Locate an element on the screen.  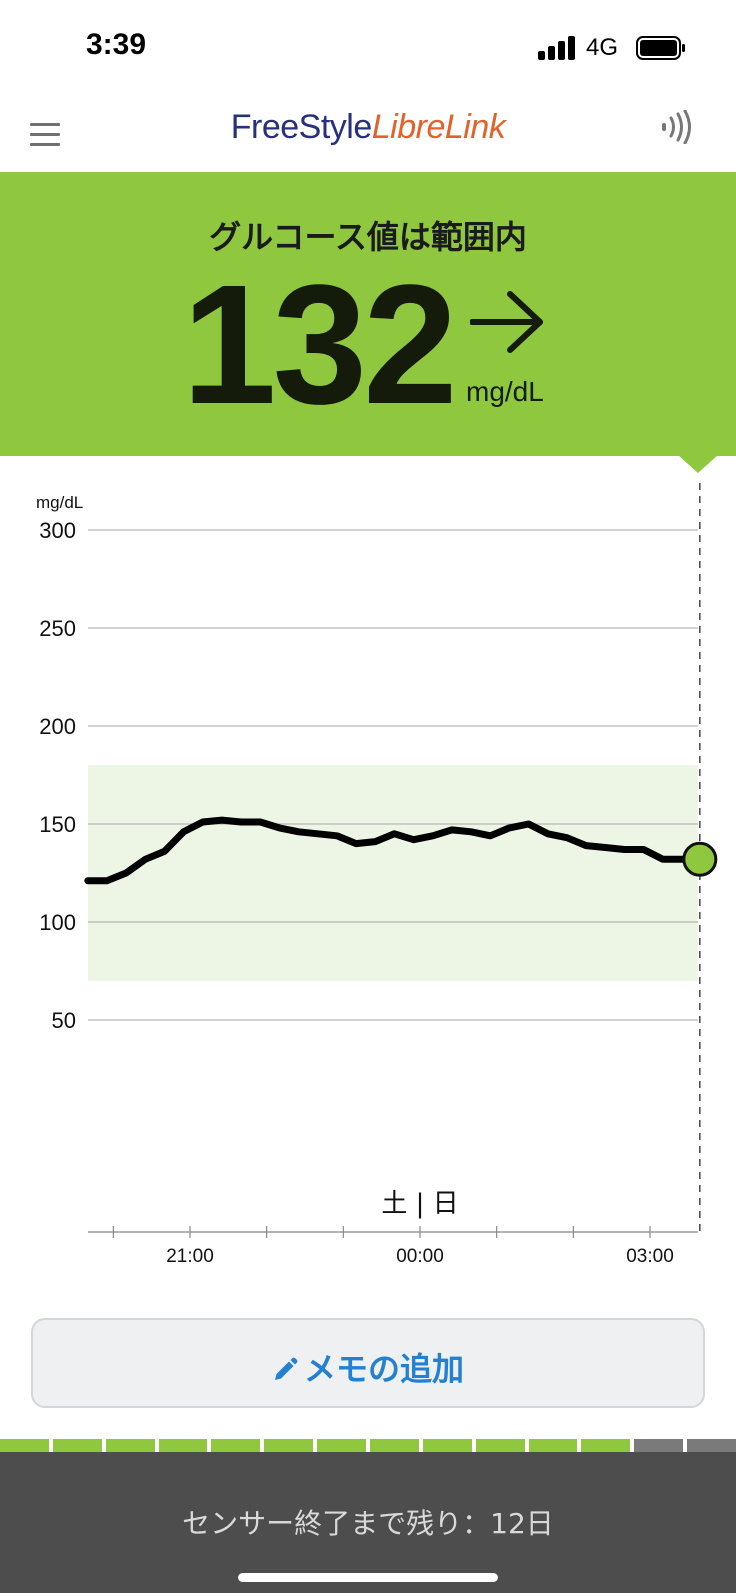
status-time: 3:39 is located at coordinates (116, 44).